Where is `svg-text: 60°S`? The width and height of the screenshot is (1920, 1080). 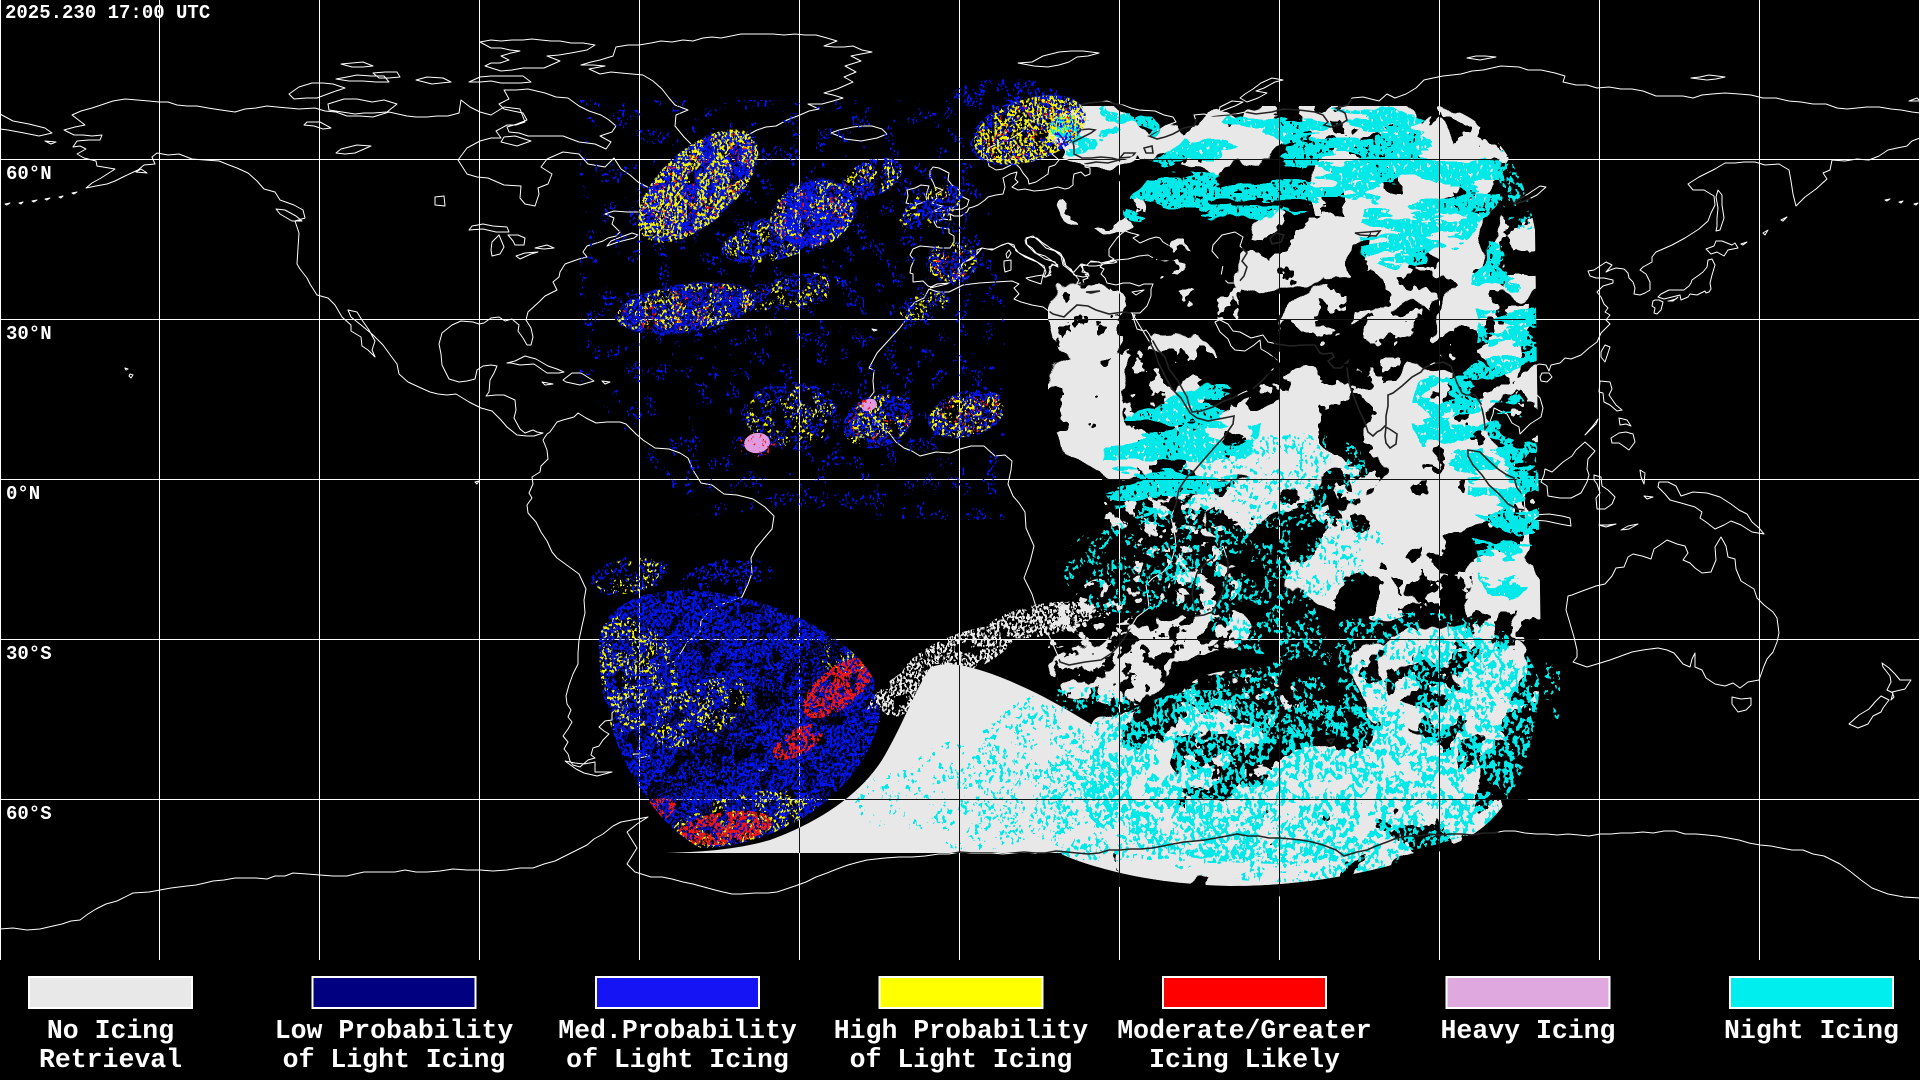
svg-text: 60°S is located at coordinates (29, 814).